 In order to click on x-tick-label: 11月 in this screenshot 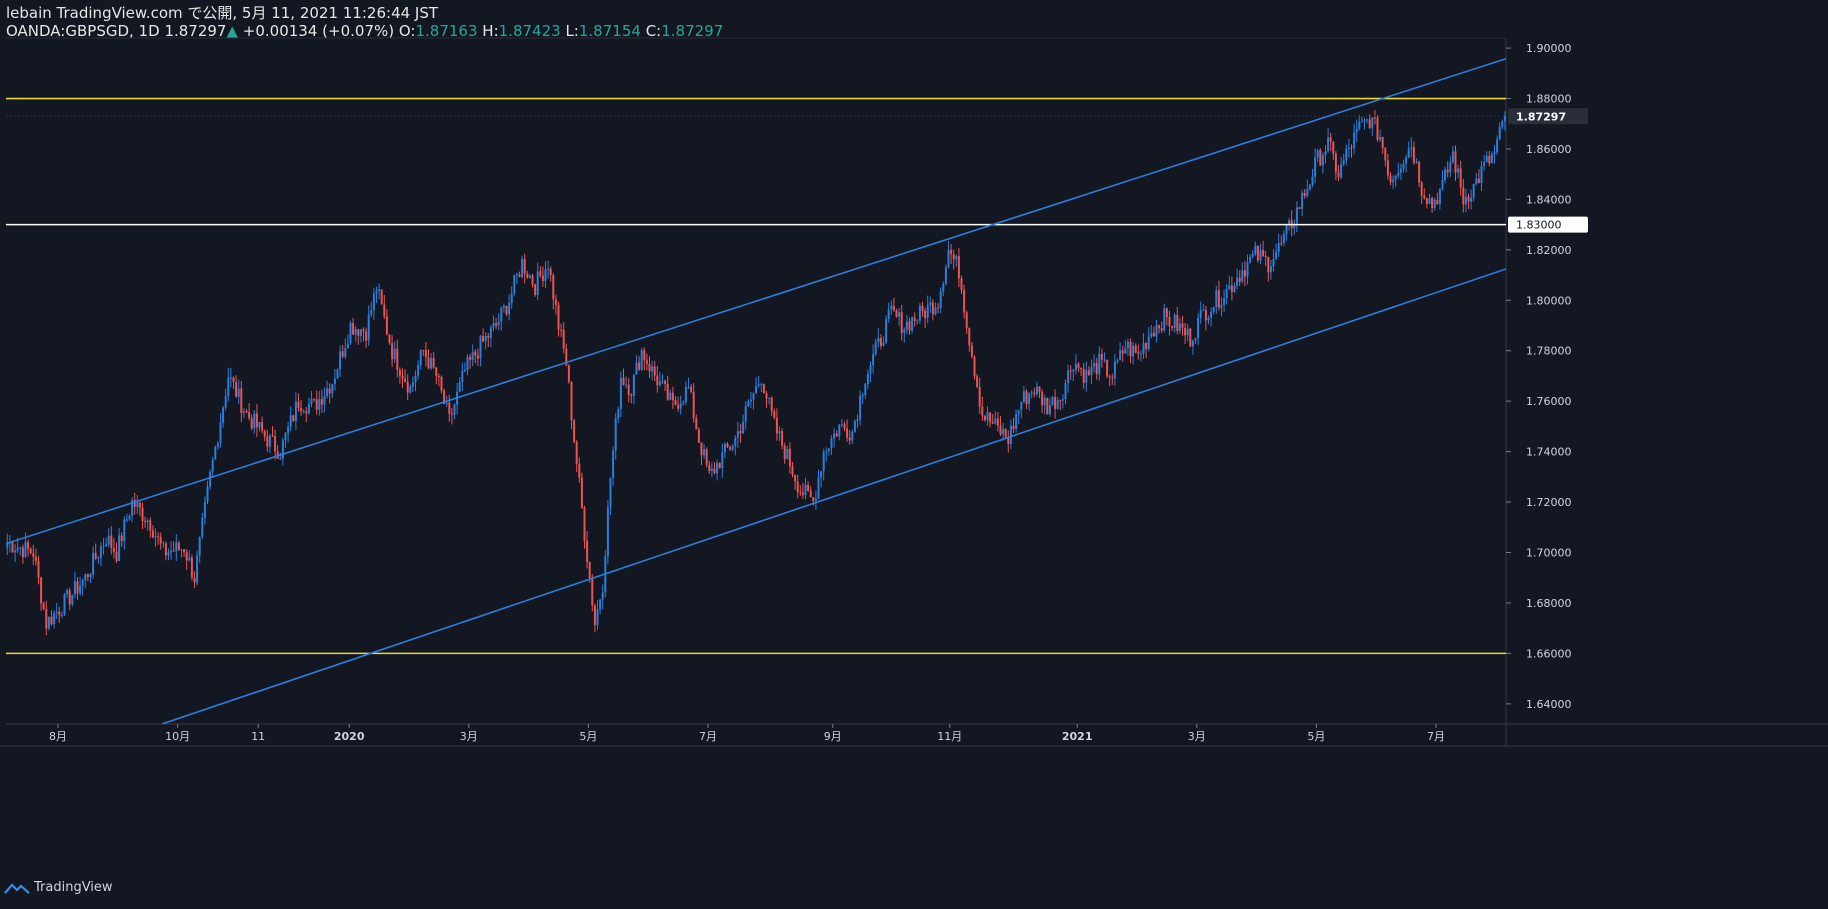, I will do `click(949, 736)`.